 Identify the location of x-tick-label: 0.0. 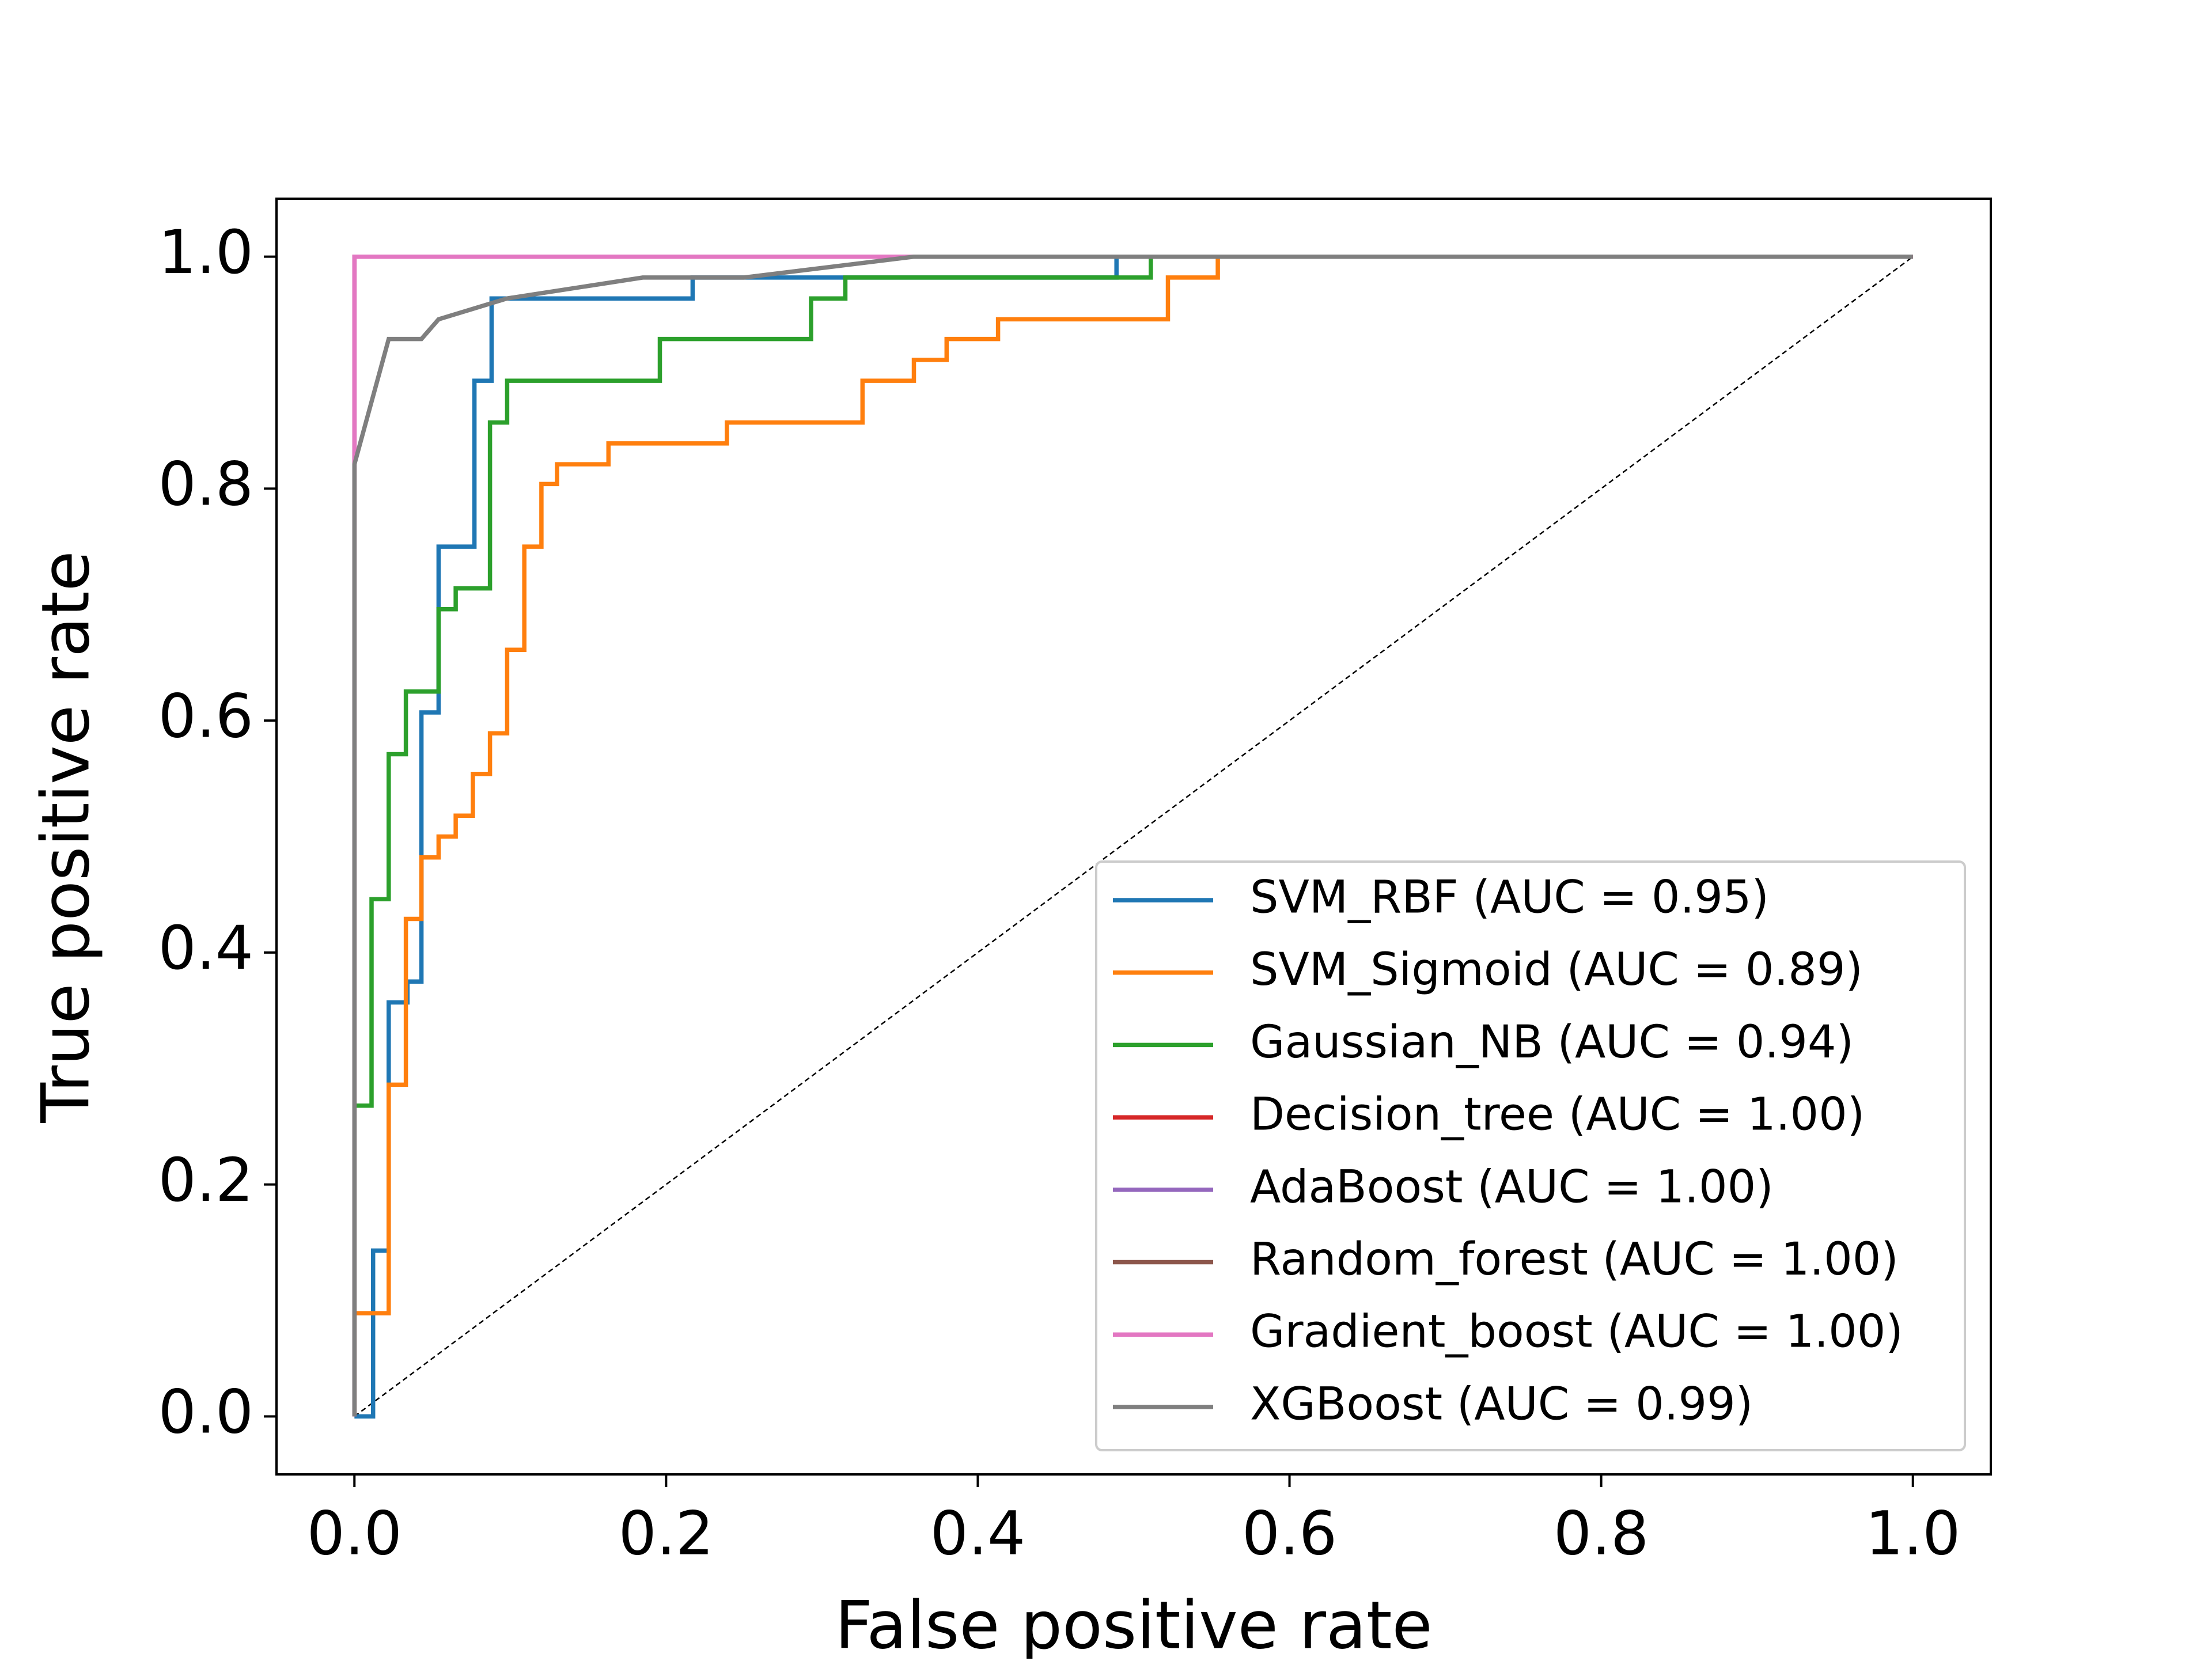
(354, 1533).